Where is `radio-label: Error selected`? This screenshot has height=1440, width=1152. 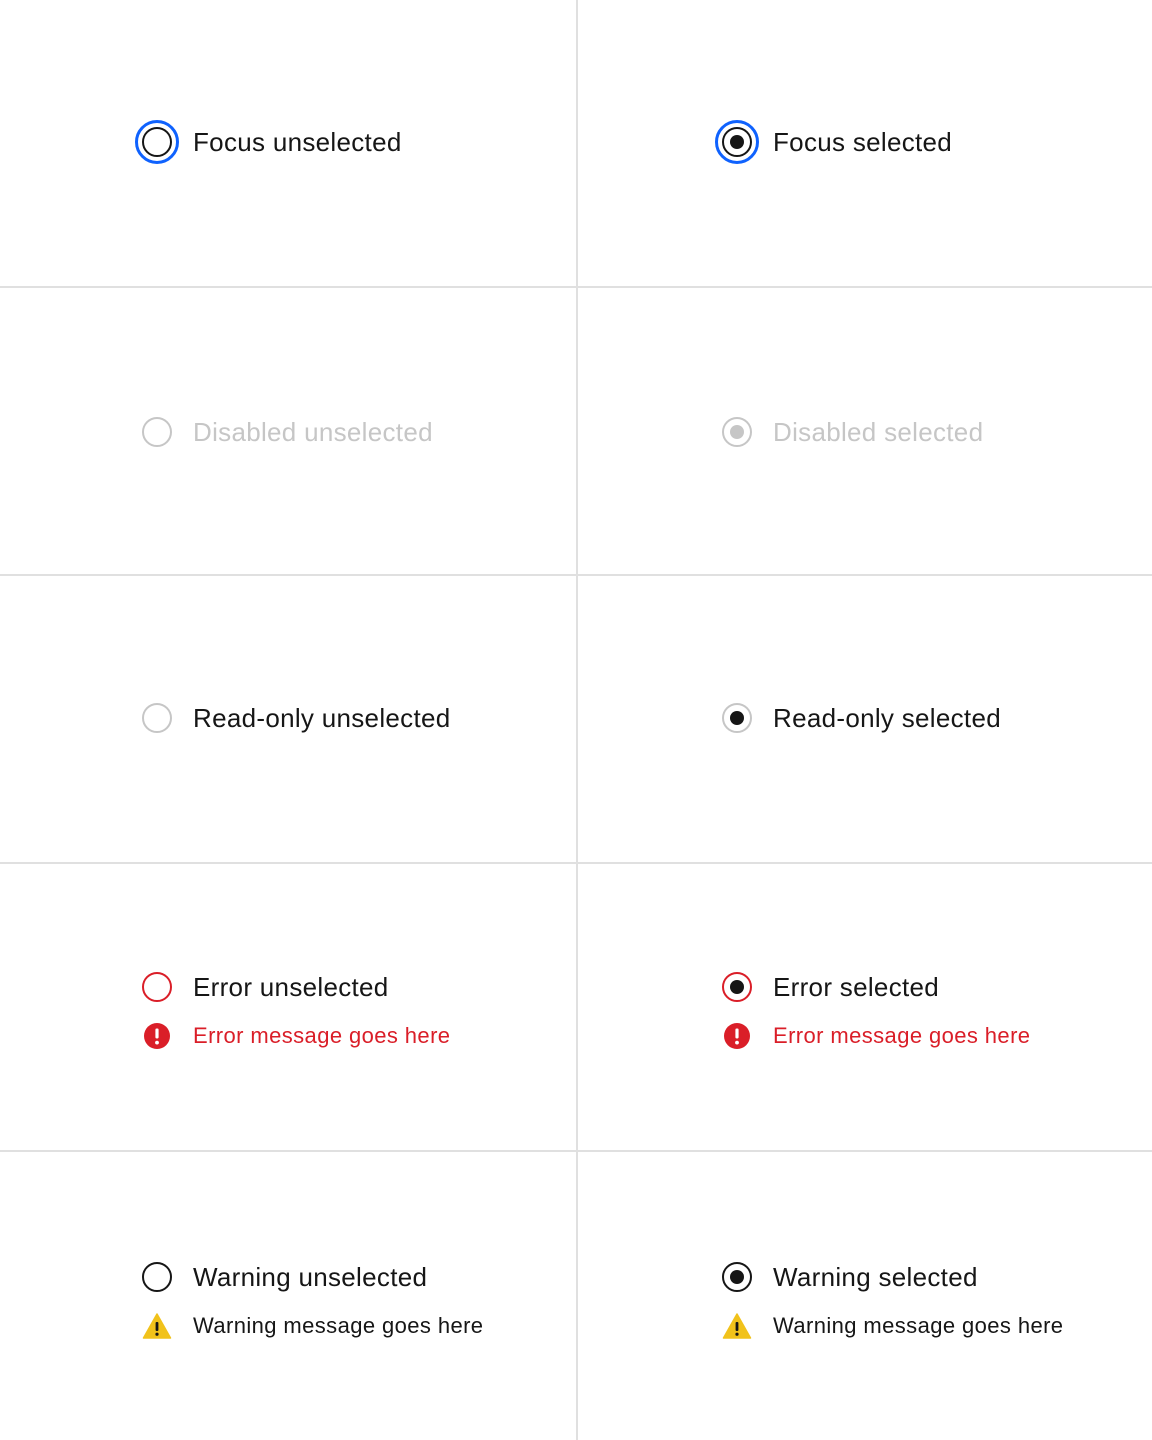 radio-label: Error selected is located at coordinates (856, 986).